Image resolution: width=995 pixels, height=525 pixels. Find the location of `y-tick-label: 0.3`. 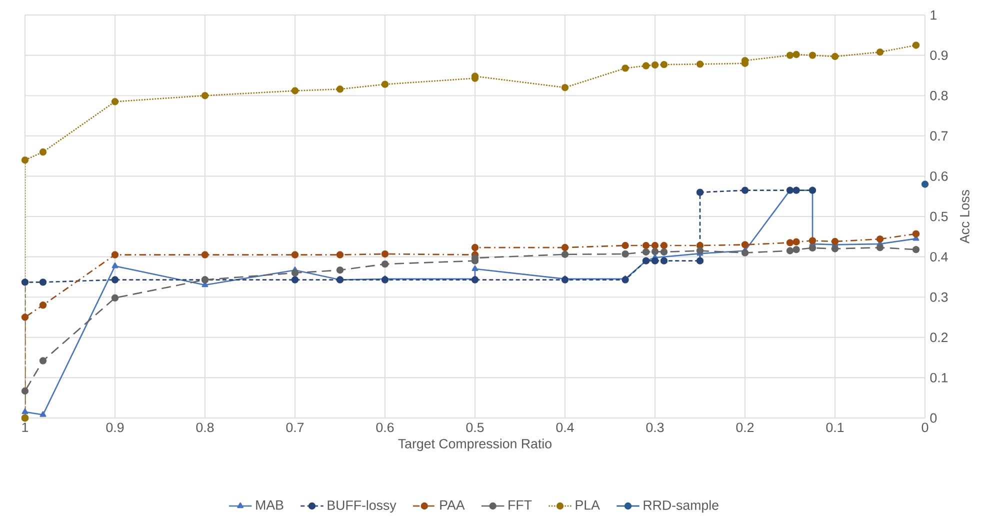

y-tick-label: 0.3 is located at coordinates (939, 297).